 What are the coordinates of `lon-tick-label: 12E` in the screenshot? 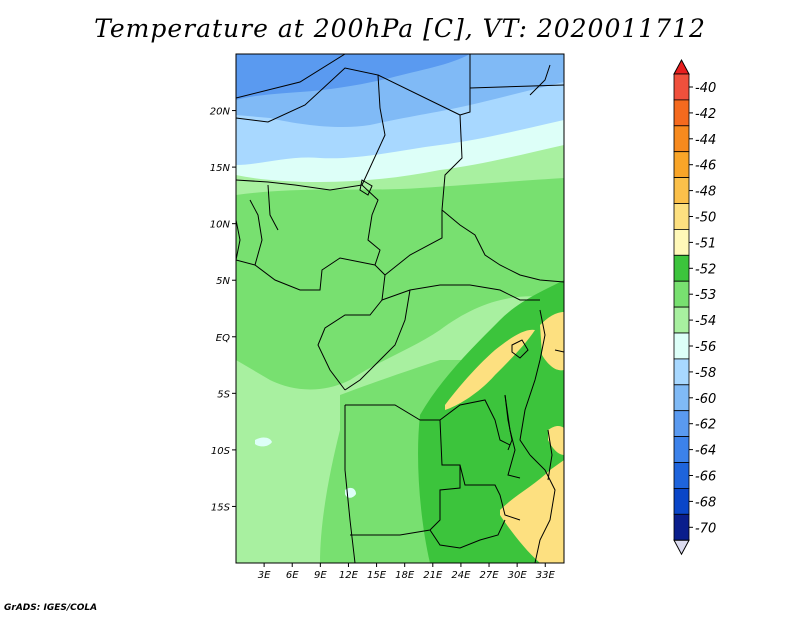 It's located at (349, 575).